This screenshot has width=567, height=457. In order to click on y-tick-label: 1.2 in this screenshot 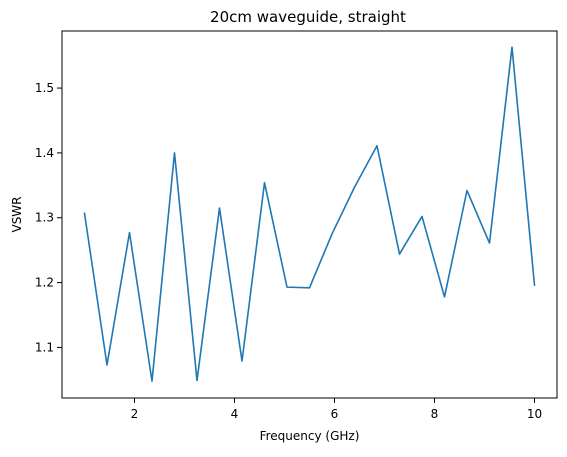, I will do `click(44, 283)`.